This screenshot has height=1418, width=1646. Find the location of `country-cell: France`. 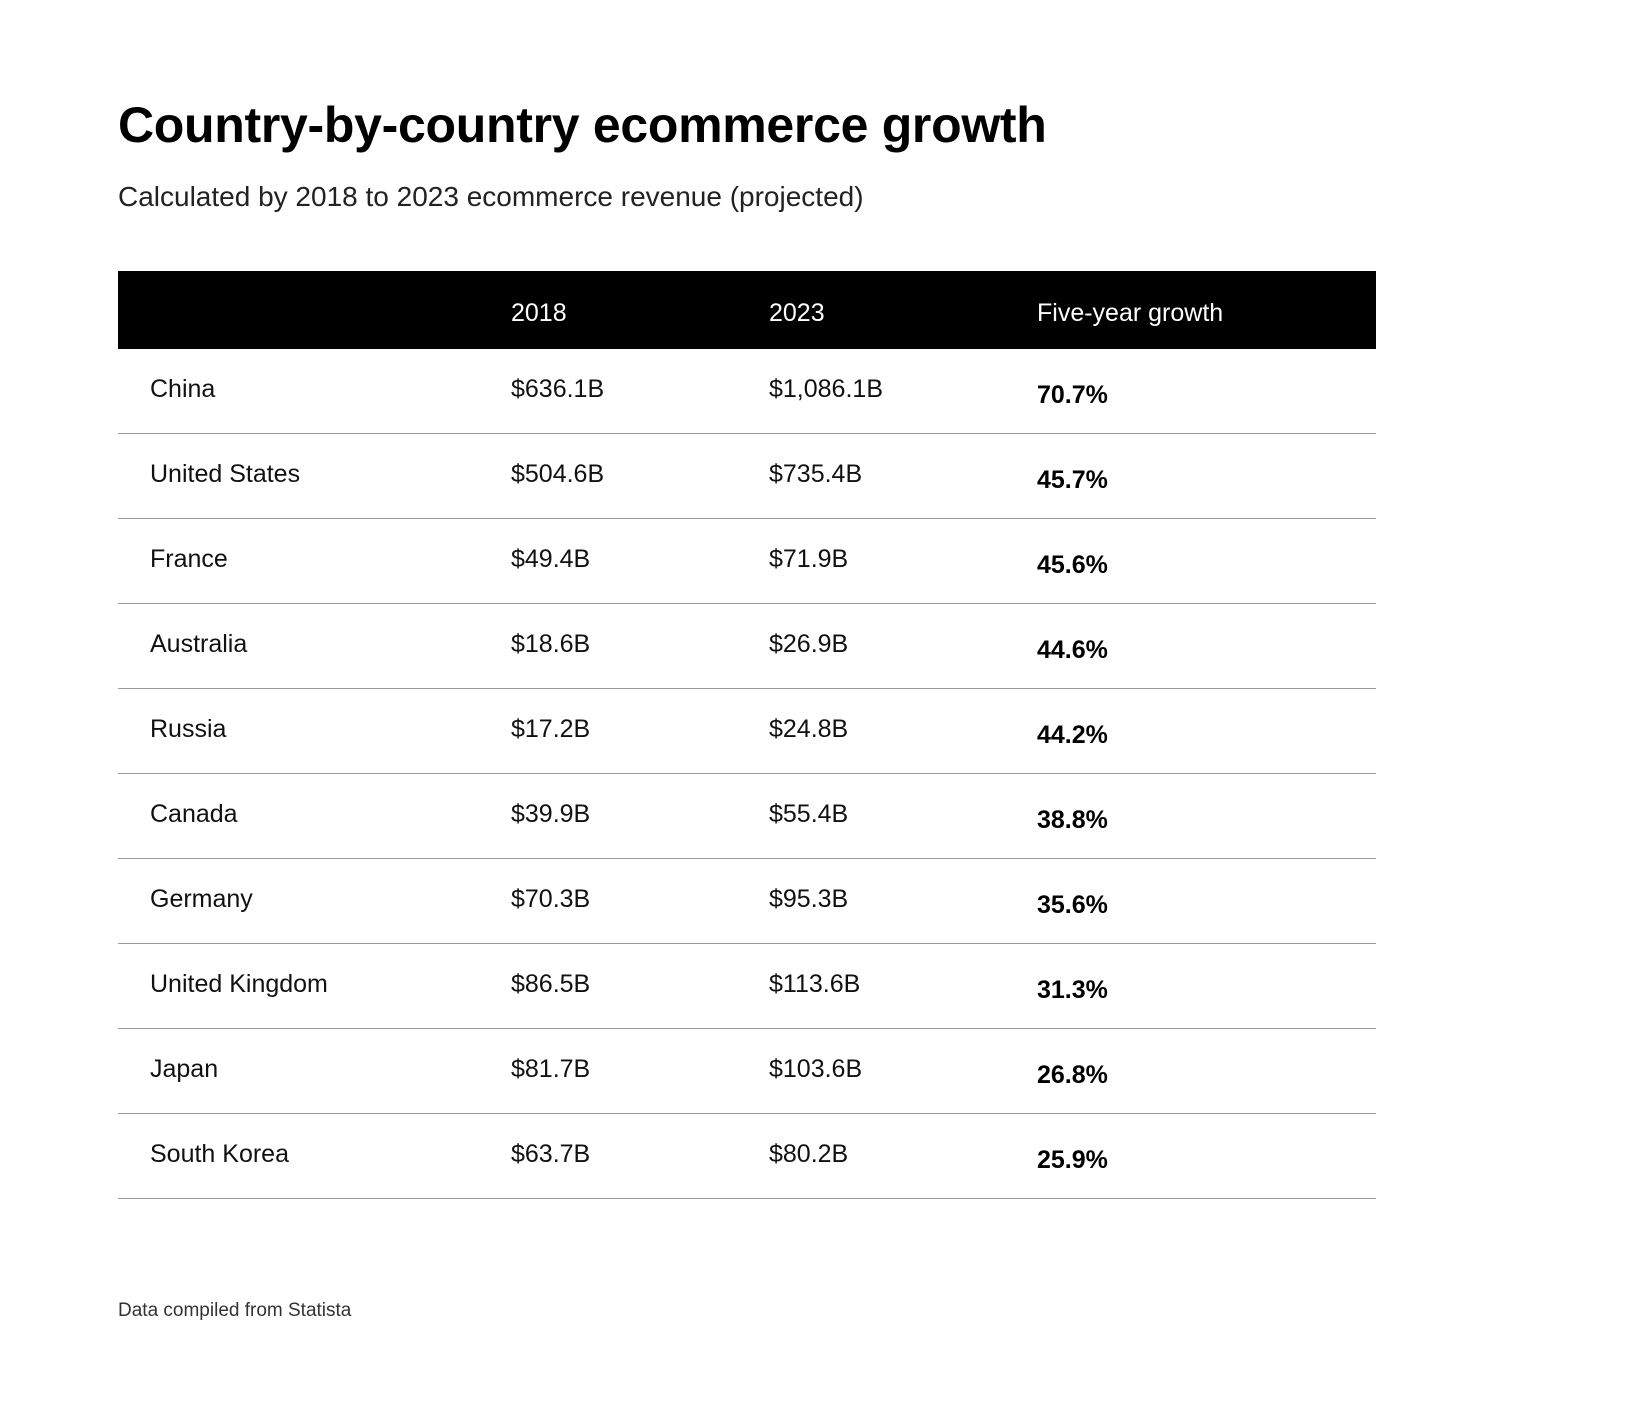

country-cell: France is located at coordinates (189, 559).